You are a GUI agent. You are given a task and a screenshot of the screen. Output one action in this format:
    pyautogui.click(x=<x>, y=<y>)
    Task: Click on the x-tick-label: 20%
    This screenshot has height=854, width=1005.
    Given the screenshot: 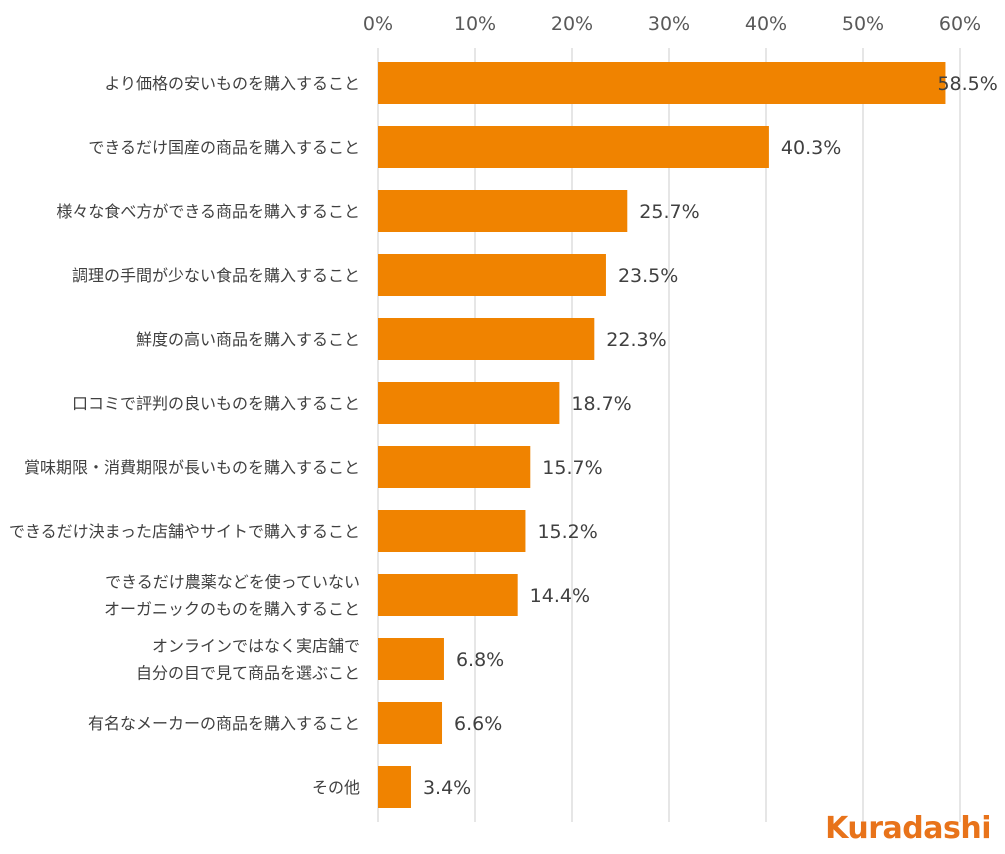 What is the action you would take?
    pyautogui.click(x=572, y=24)
    